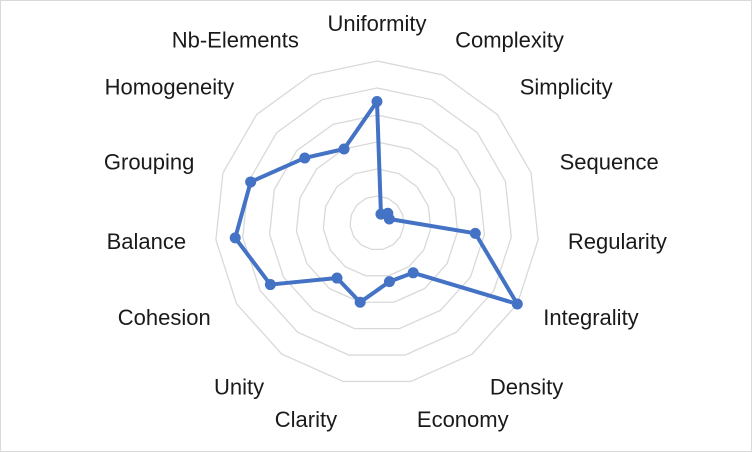 This screenshot has width=752, height=453. What do you see at coordinates (566, 87) in the screenshot?
I see `axis-label-simplicity: Simplicity` at bounding box center [566, 87].